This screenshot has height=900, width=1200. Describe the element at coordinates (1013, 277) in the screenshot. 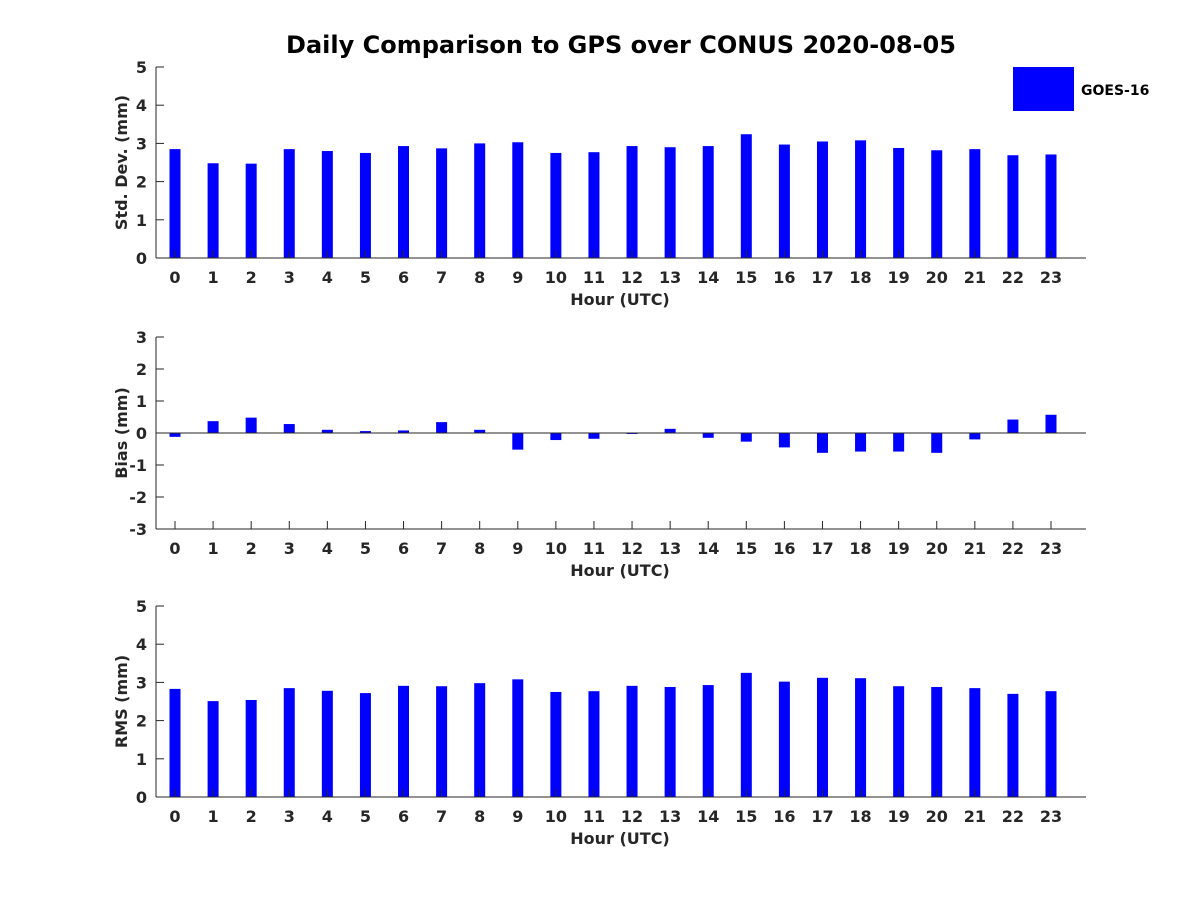

I see `std-dev-x-tick-label: 22` at that location.